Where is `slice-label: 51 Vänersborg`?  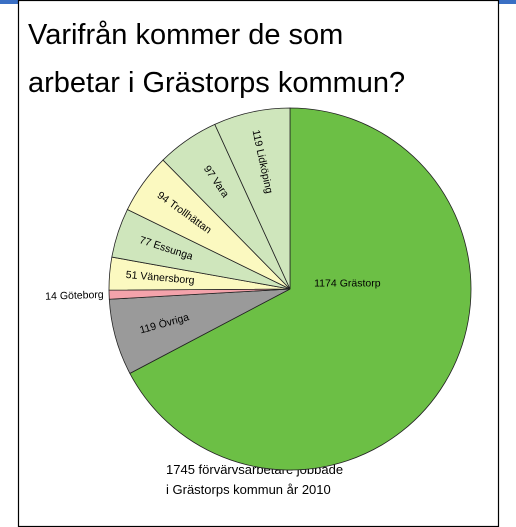 slice-label: 51 Vänersborg is located at coordinates (160, 278).